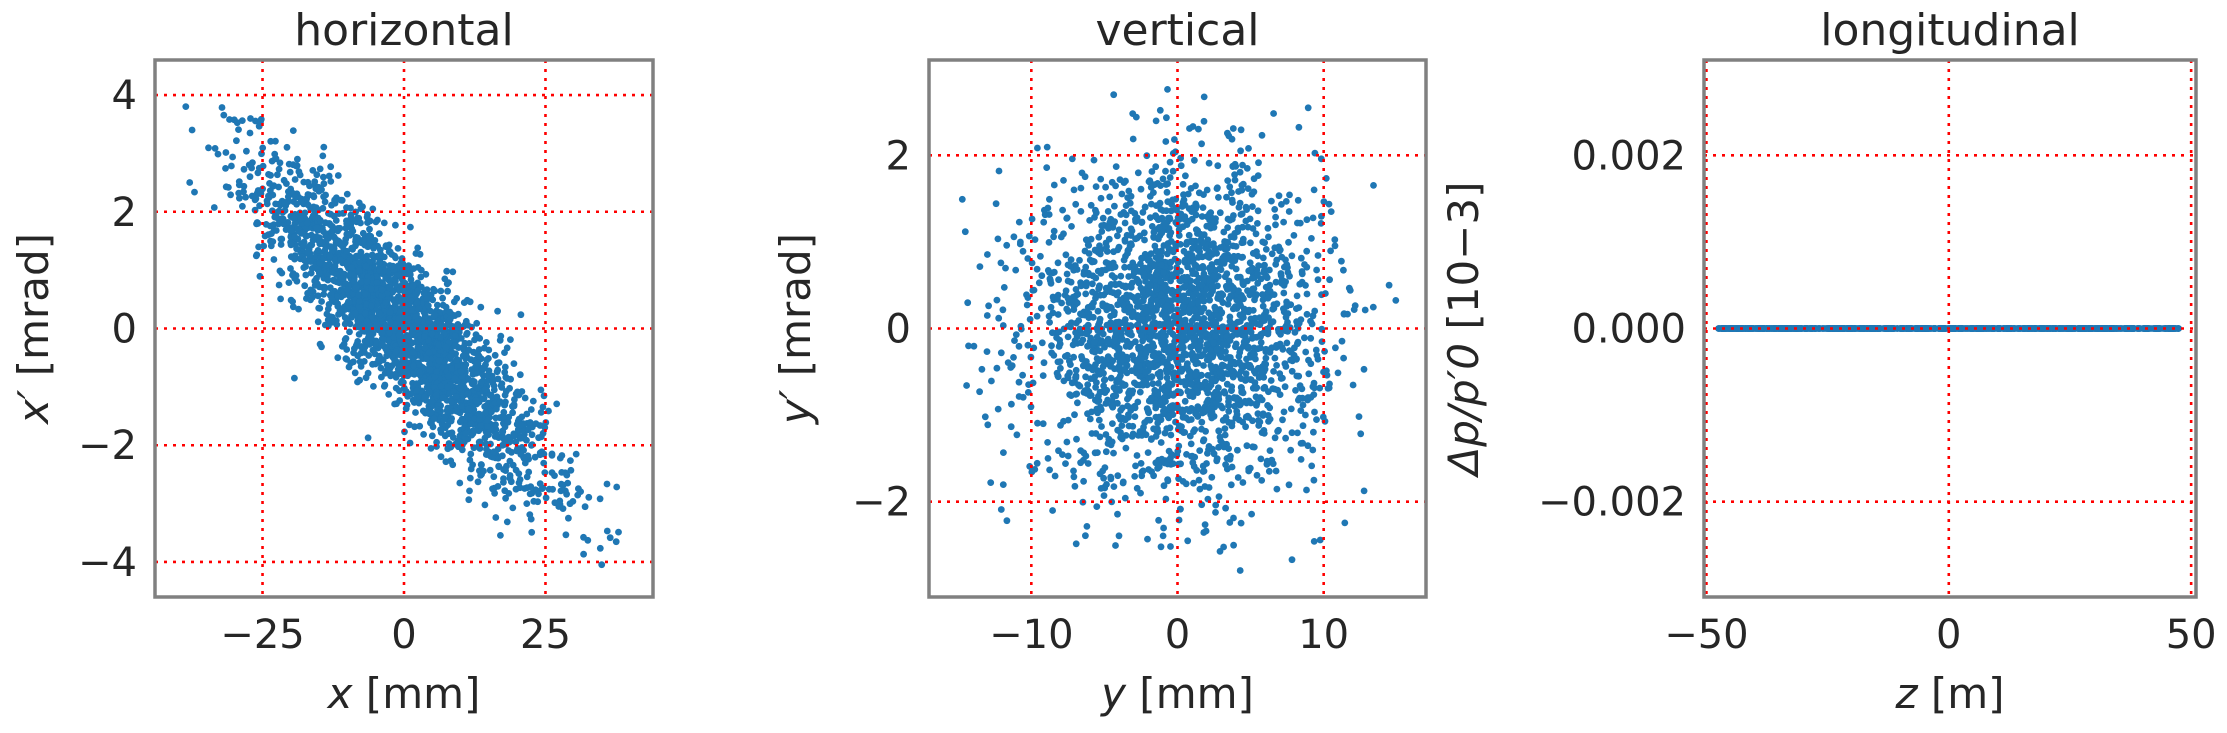  Describe the element at coordinates (107, 446) in the screenshot. I see `y-tick-label: −2` at that location.